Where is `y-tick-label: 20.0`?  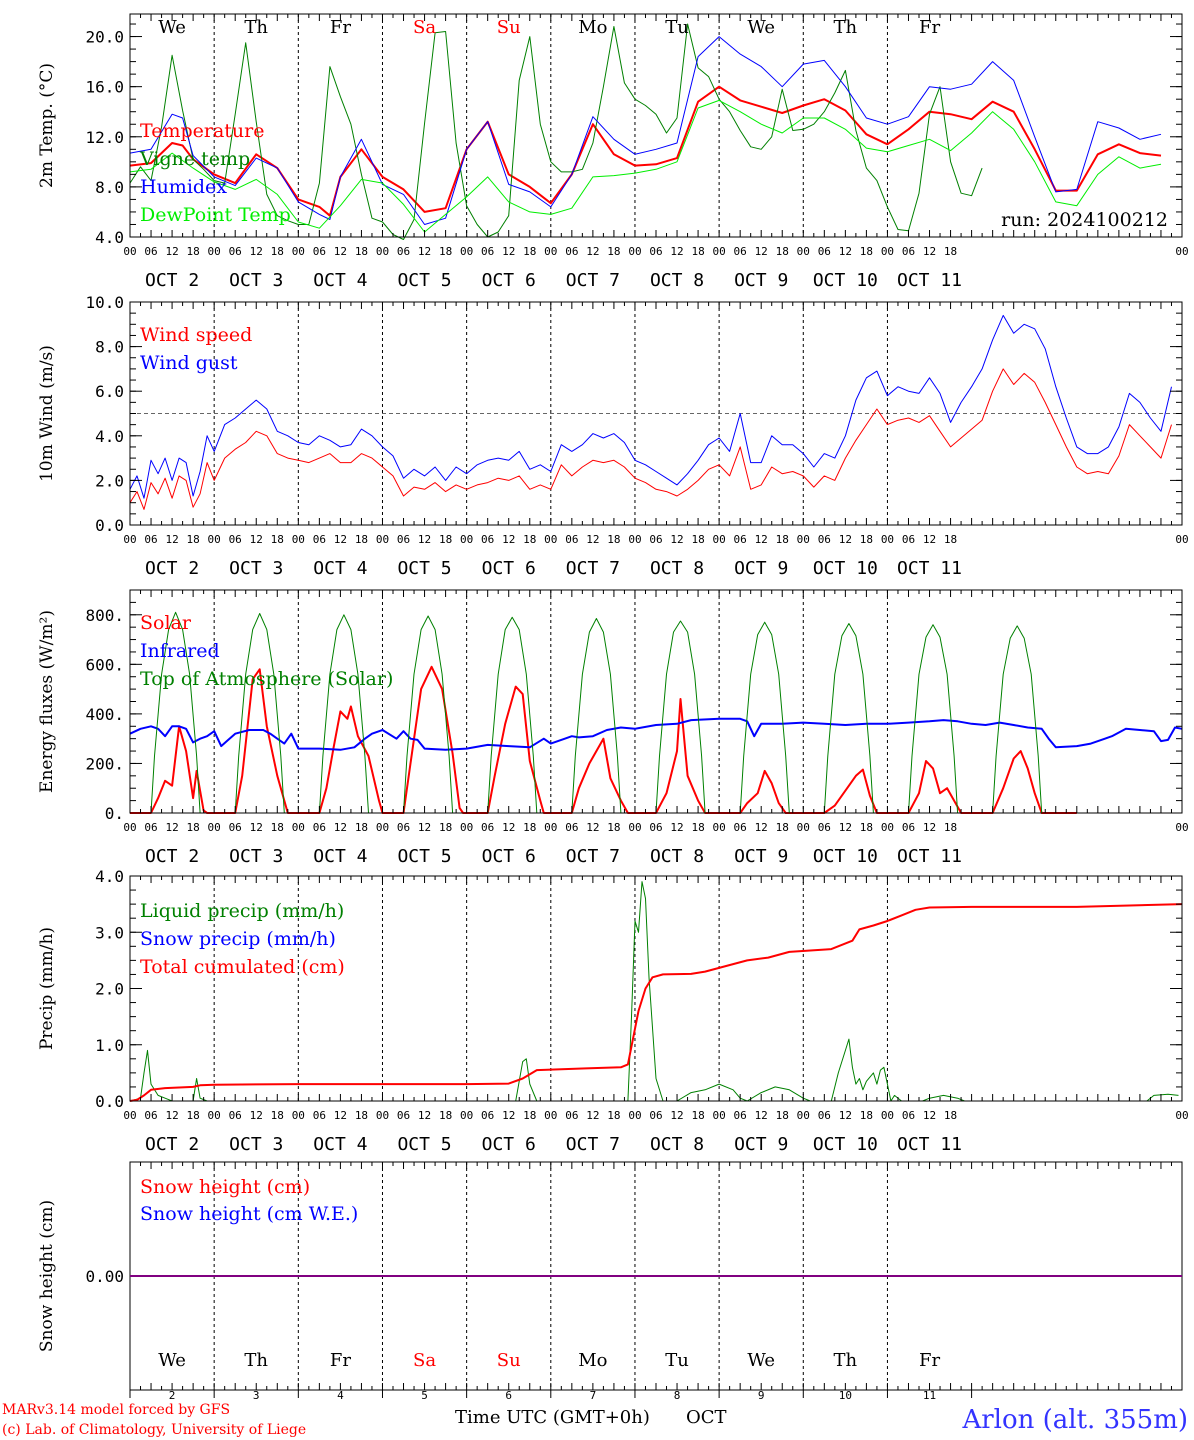 y-tick-label: 20.0 is located at coordinates (104, 37).